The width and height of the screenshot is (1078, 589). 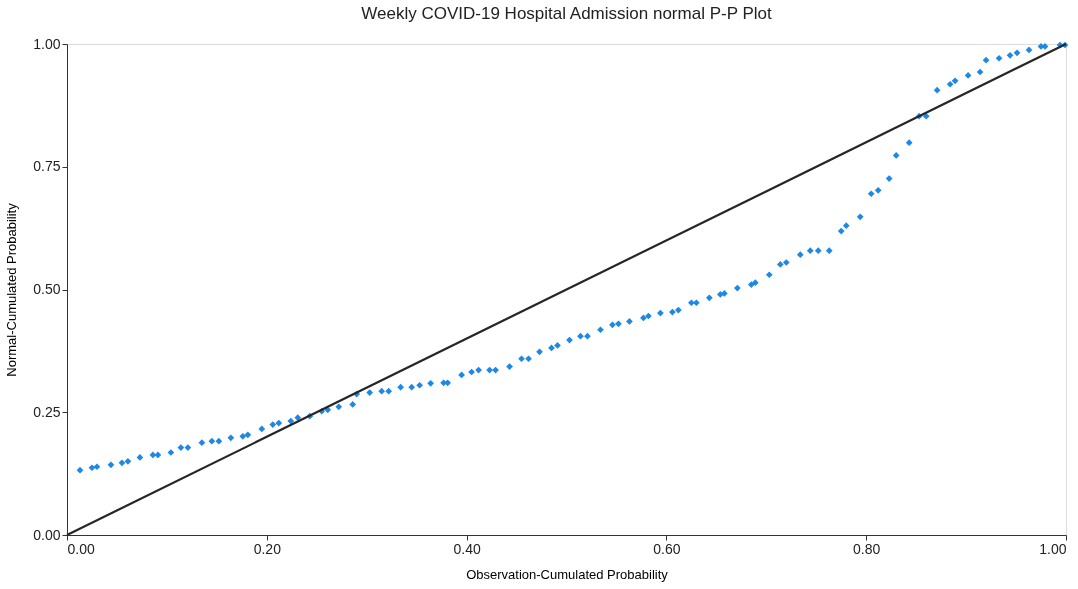 What do you see at coordinates (567, 574) in the screenshot?
I see `x-axis-title: Observation-Cumulated Probability` at bounding box center [567, 574].